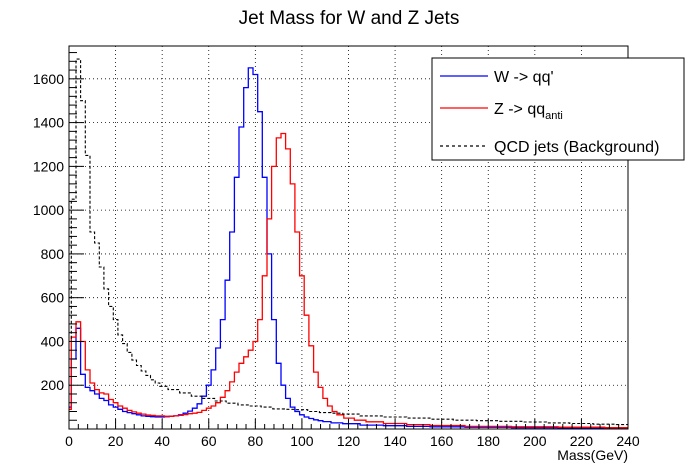 The height and width of the screenshot is (476, 698). I want to click on x-tick-label: 180, so click(489, 441).